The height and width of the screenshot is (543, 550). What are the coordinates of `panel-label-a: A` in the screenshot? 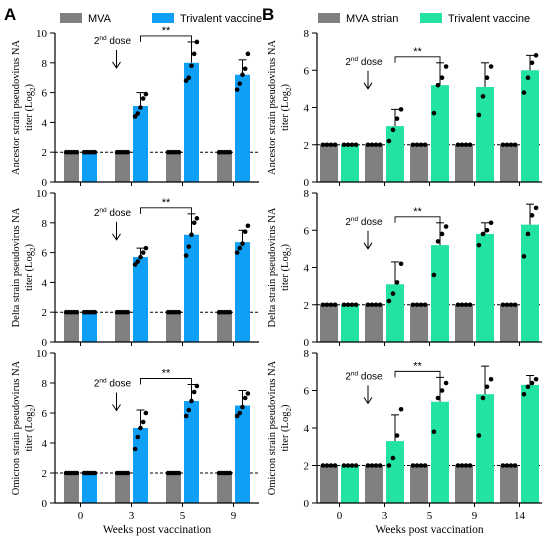 It's located at (10, 14).